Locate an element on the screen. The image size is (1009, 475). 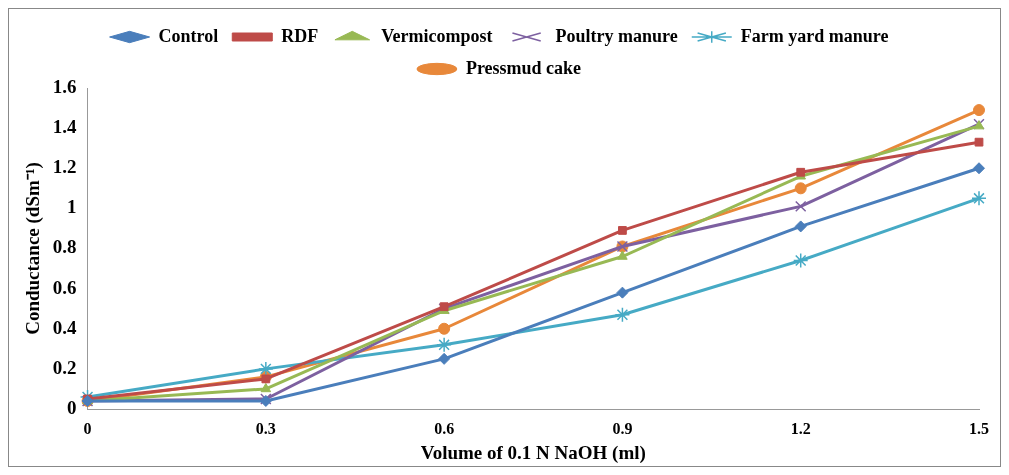
y-tick-label: 0 is located at coordinates (72, 407).